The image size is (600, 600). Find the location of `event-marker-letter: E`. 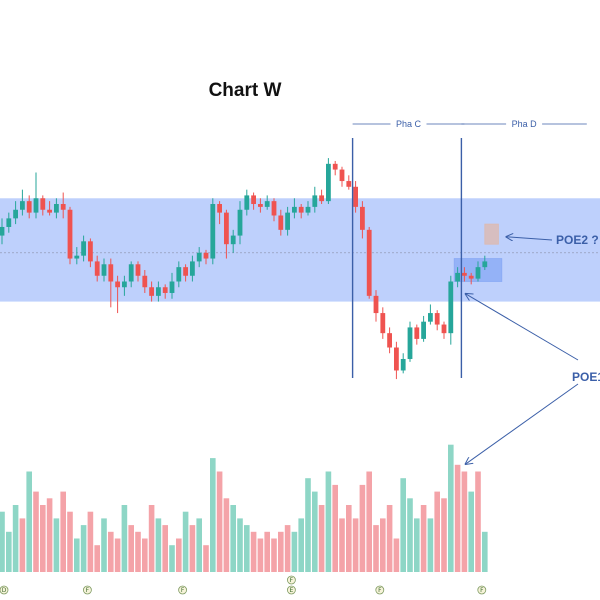

event-marker-letter: E is located at coordinates (292, 590).